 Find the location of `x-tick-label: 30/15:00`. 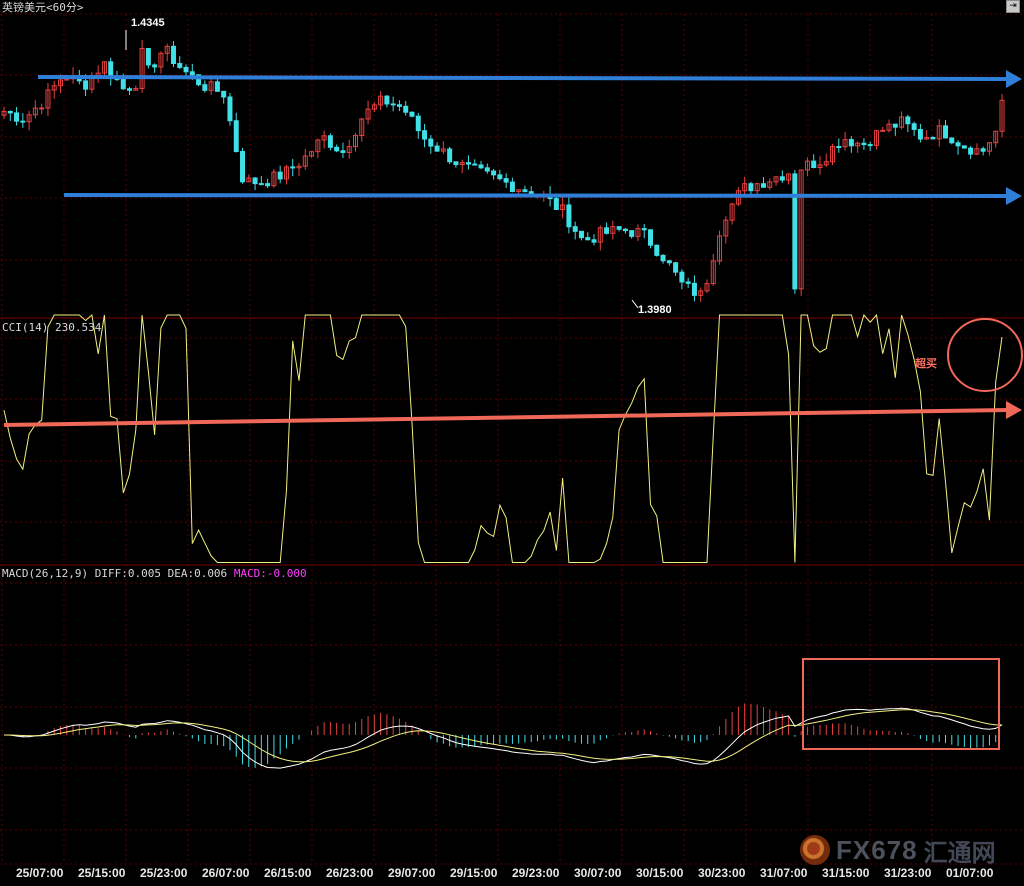

x-tick-label: 30/15:00 is located at coordinates (660, 873).